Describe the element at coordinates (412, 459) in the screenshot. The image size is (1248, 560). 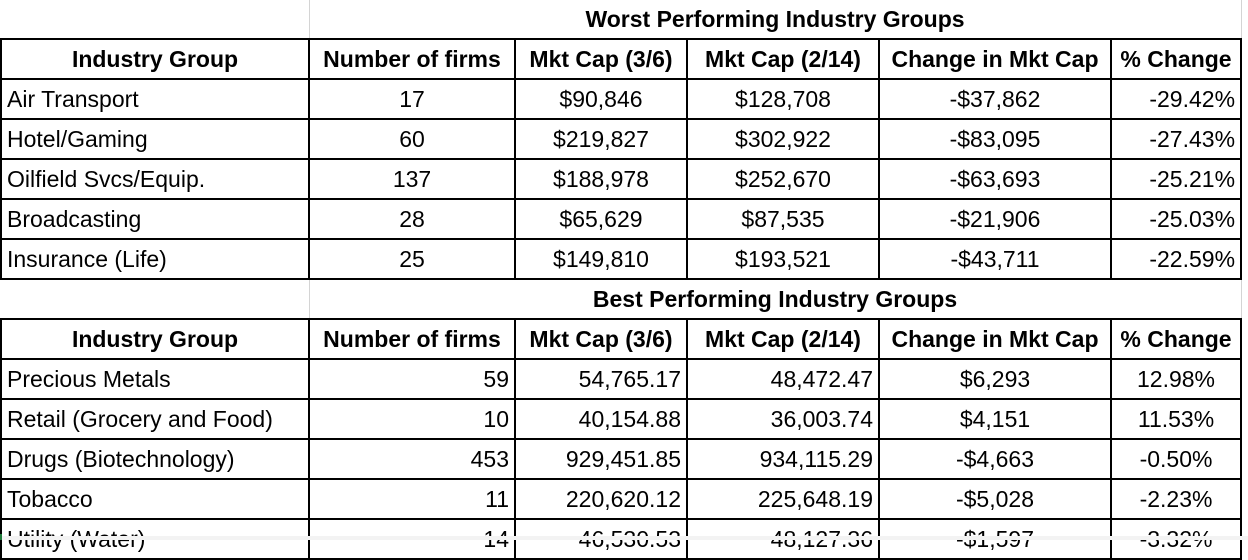
I see `cell-number-of-firms: 453` at that location.